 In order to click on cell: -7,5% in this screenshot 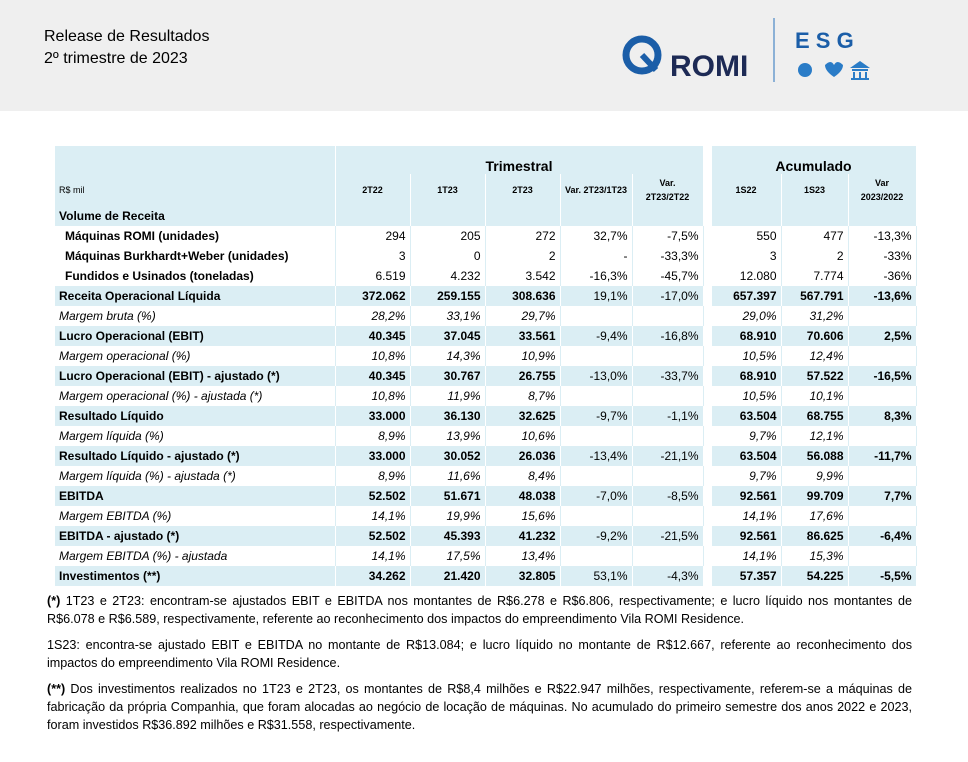, I will do `click(668, 236)`.